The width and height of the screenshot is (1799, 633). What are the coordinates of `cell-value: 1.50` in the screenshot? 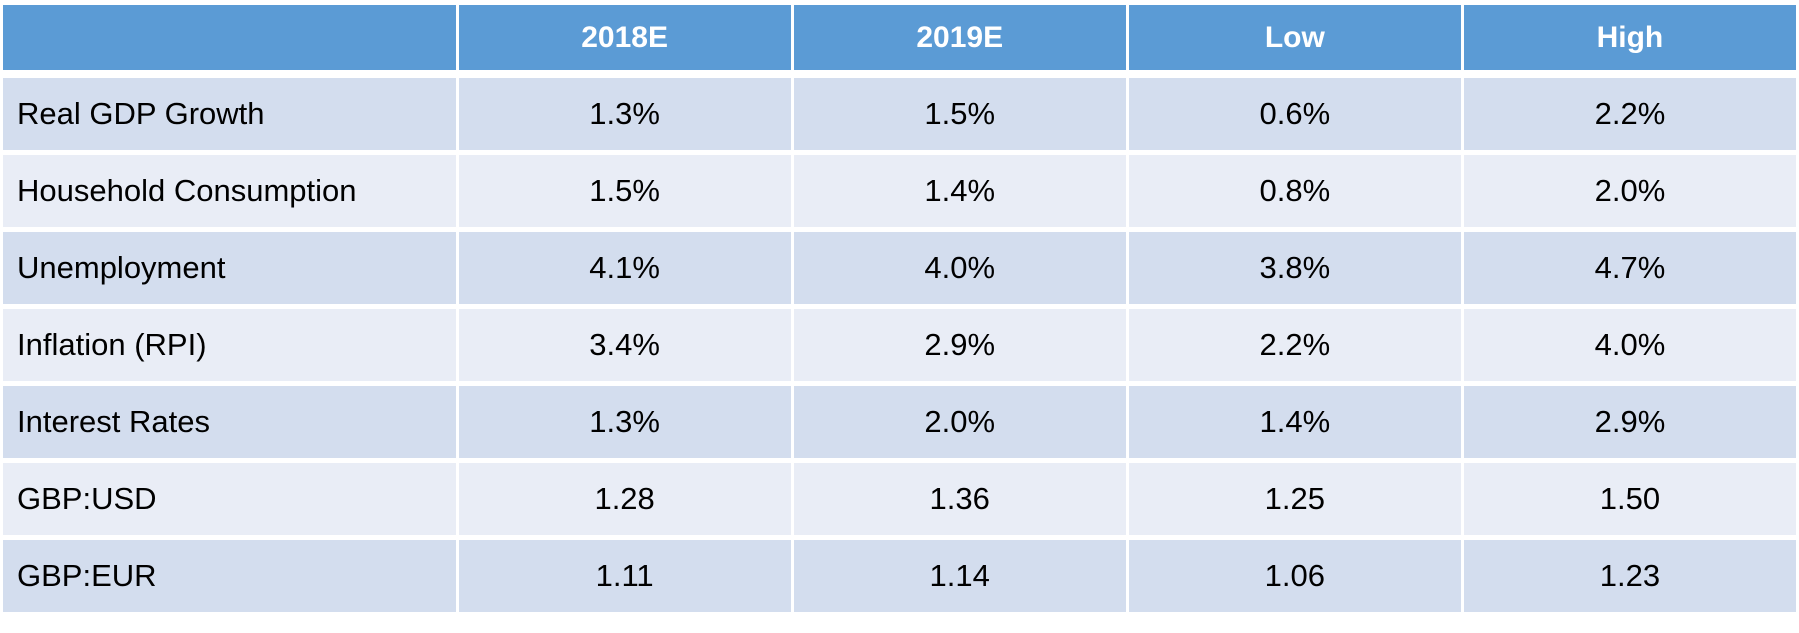 It's located at (1629, 499).